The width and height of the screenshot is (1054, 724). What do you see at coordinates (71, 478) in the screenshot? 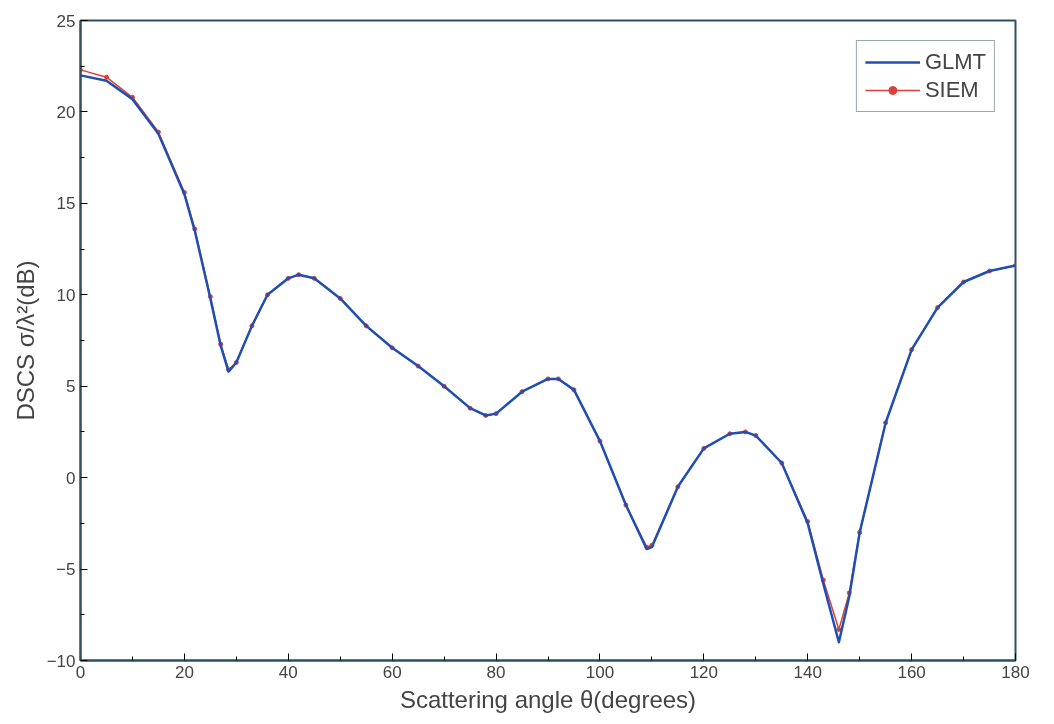
I see `y-tick-label: 0` at bounding box center [71, 478].